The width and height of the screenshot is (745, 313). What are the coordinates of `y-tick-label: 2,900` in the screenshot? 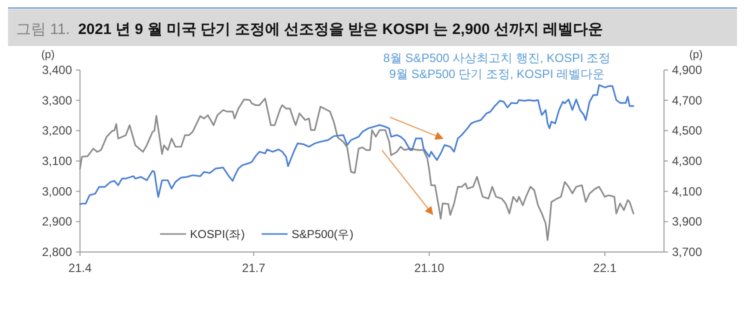 It's located at (57, 221).